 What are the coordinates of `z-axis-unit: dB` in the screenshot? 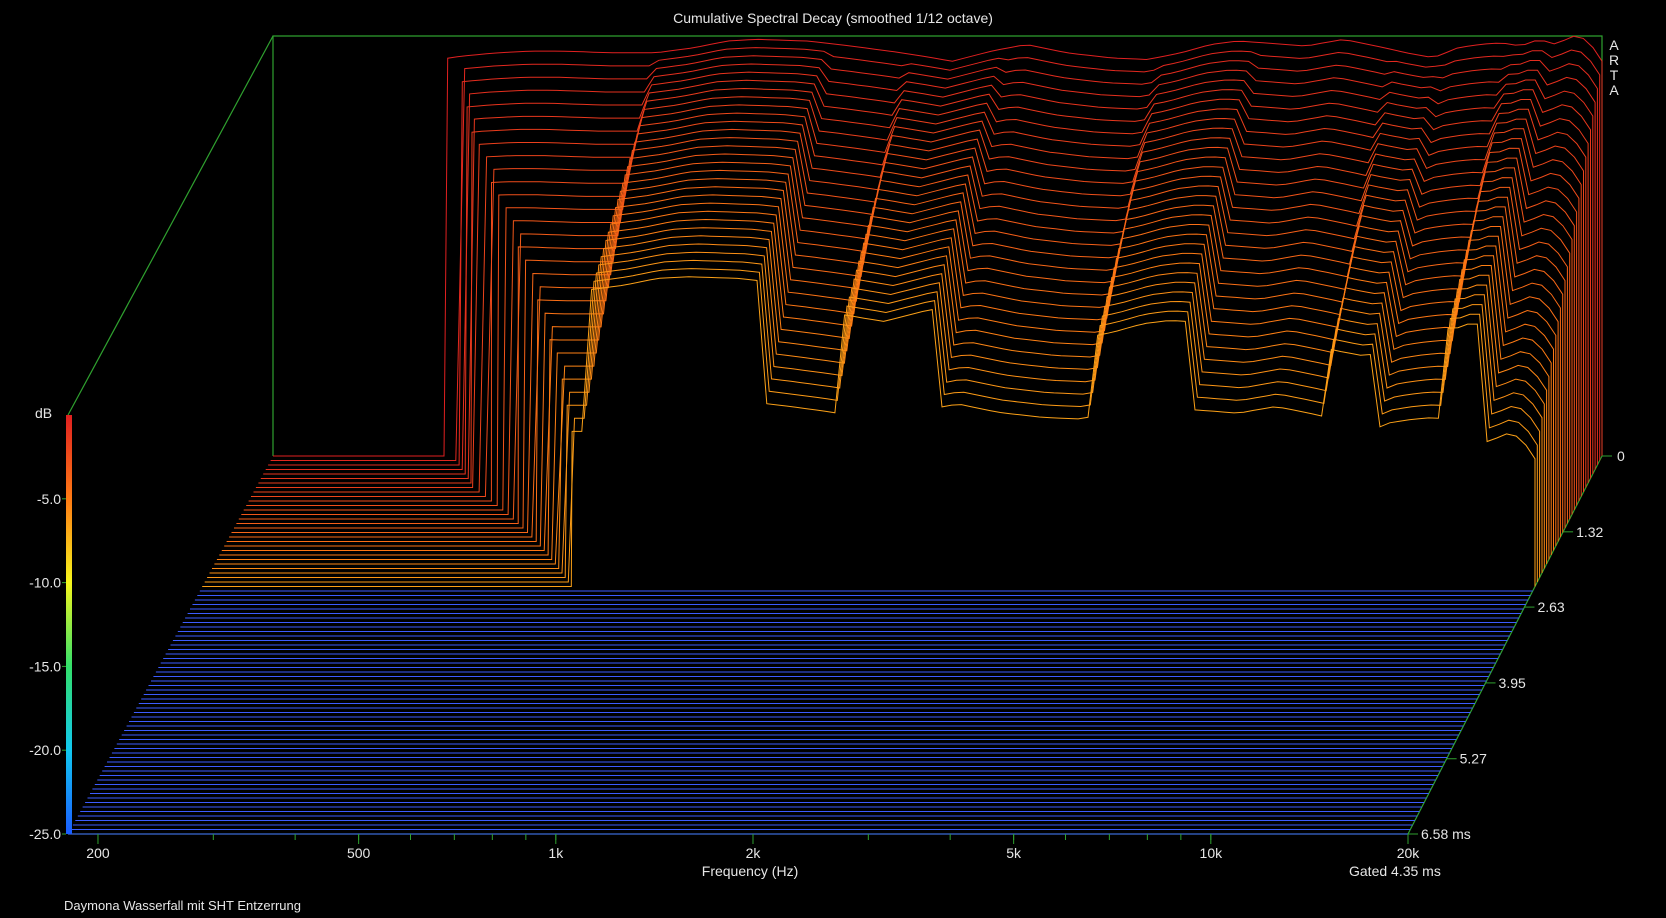 It's located at (44, 413).